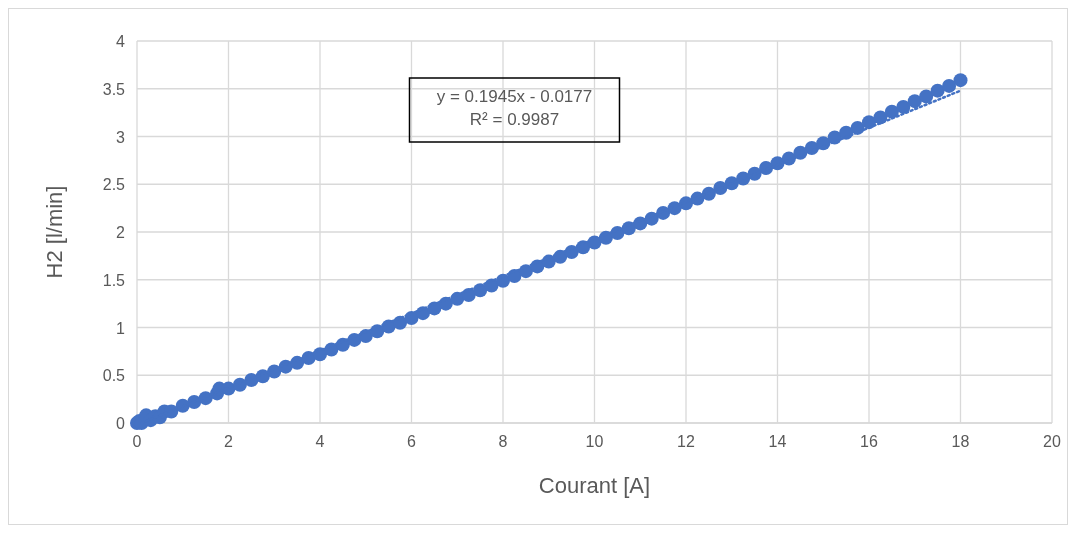 The image size is (1076, 533). I want to click on x-tick-label: 4, so click(320, 441).